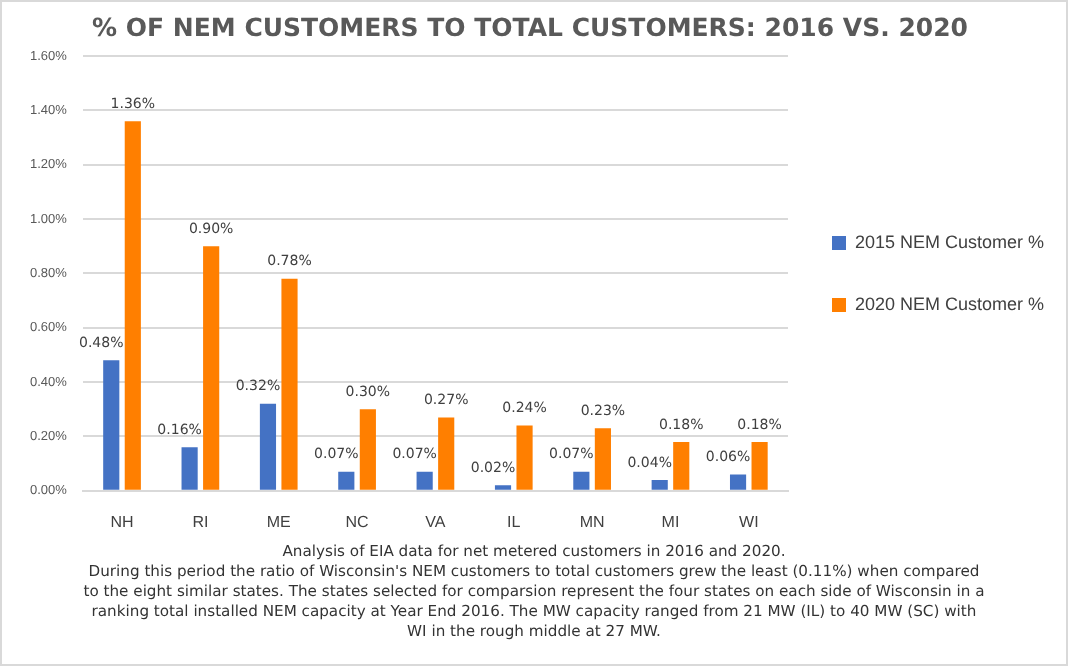 This screenshot has height=666, width=1068. What do you see at coordinates (436, 521) in the screenshot?
I see `x-tick-label: VA` at bounding box center [436, 521].